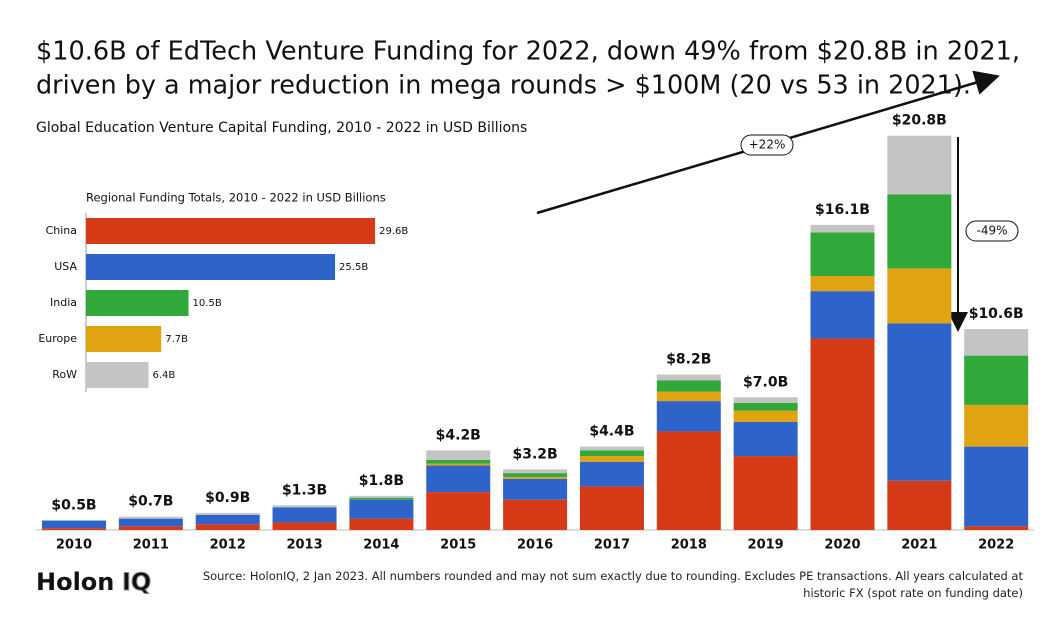 The image size is (1054, 637). What do you see at coordinates (393, 231) in the screenshot?
I see `value-label: 29.6B` at bounding box center [393, 231].